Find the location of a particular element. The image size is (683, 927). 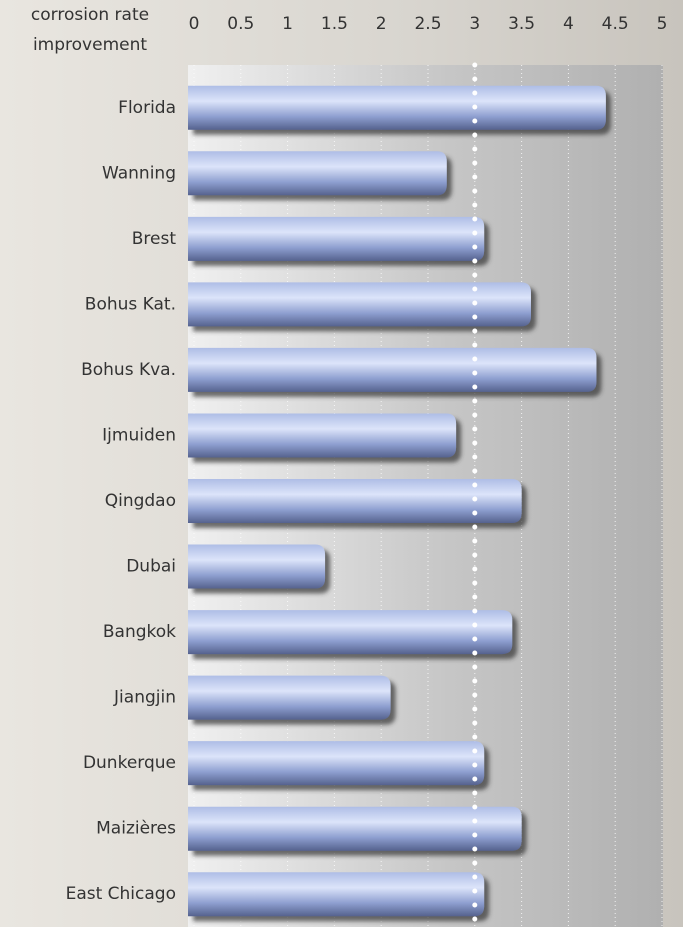

x-tick-label: 4 is located at coordinates (568, 24).